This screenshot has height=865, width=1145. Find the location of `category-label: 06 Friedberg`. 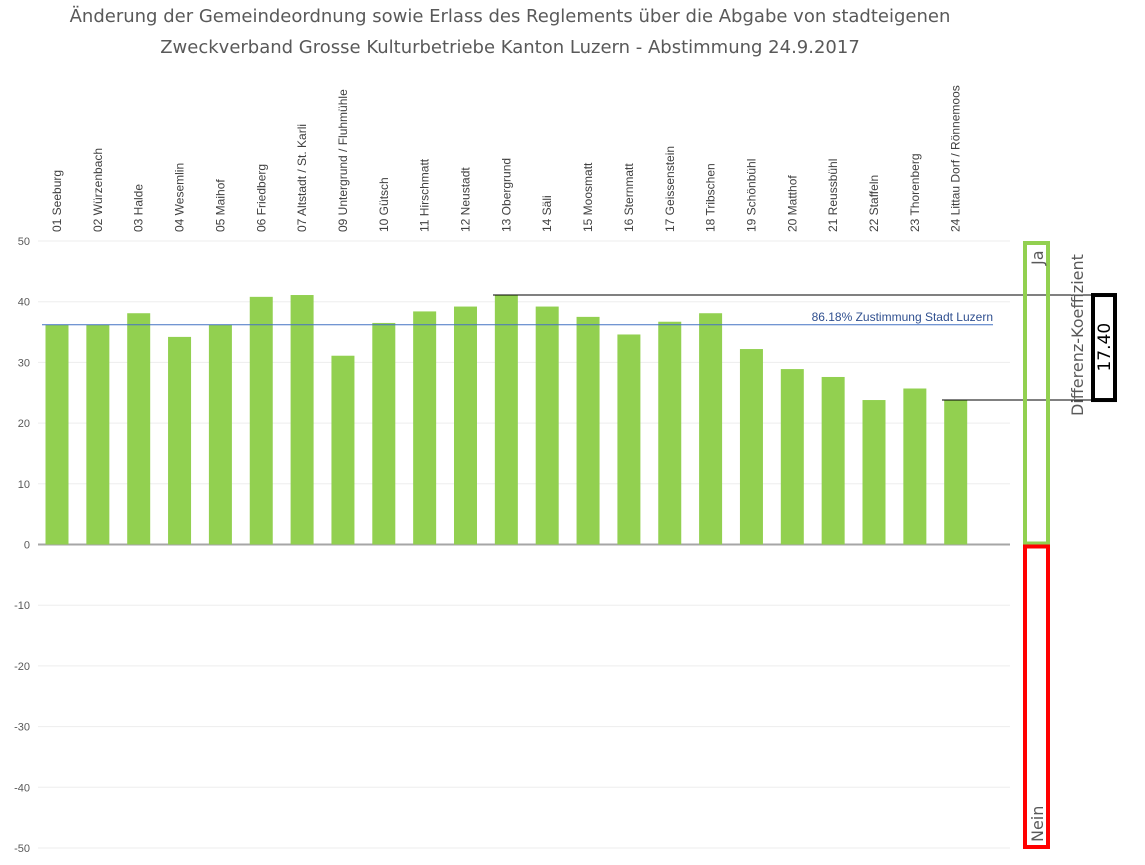

category-label: 06 Friedberg is located at coordinates (261, 198).